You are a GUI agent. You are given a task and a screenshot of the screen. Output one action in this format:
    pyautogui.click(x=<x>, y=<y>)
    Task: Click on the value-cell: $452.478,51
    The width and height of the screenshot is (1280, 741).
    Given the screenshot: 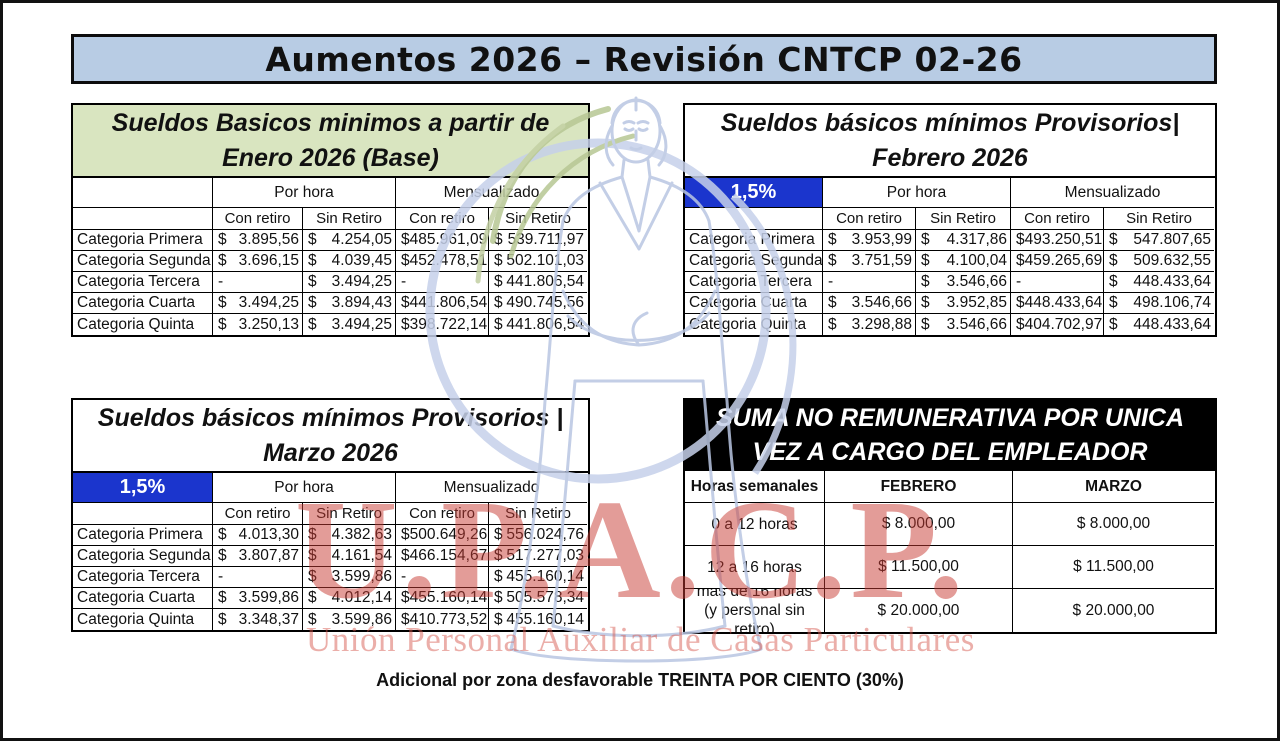 What is the action you would take?
    pyautogui.click(x=442, y=261)
    